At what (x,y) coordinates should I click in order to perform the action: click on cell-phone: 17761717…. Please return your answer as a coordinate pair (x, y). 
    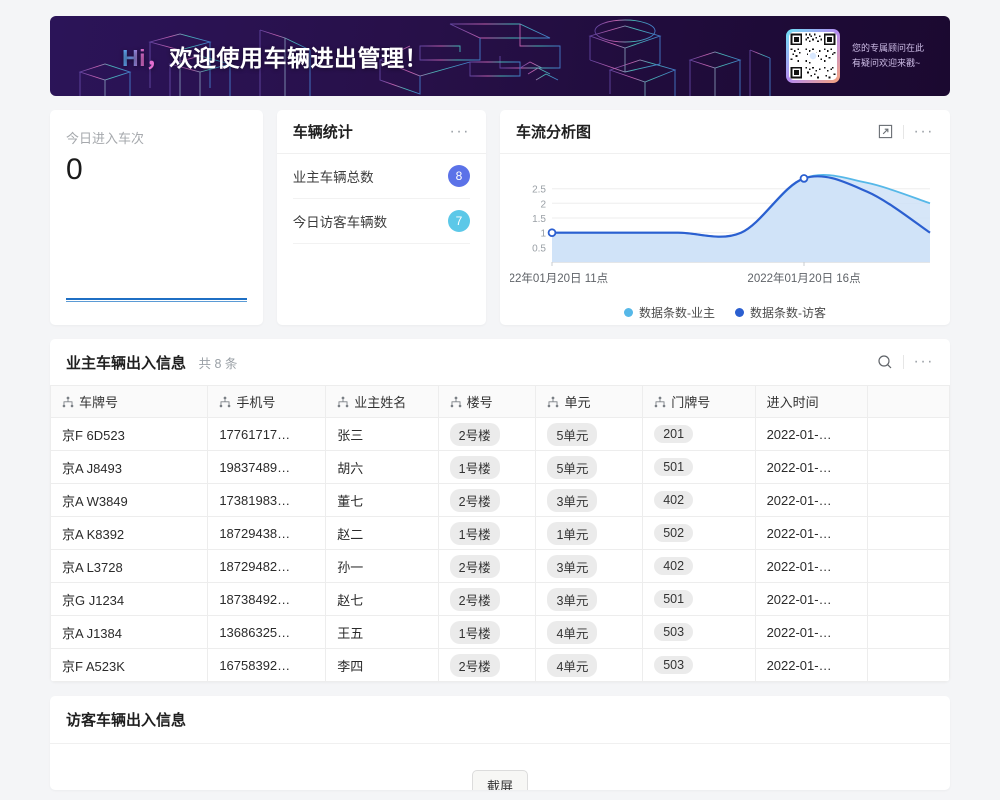
    Looking at the image, I should click on (267, 434).